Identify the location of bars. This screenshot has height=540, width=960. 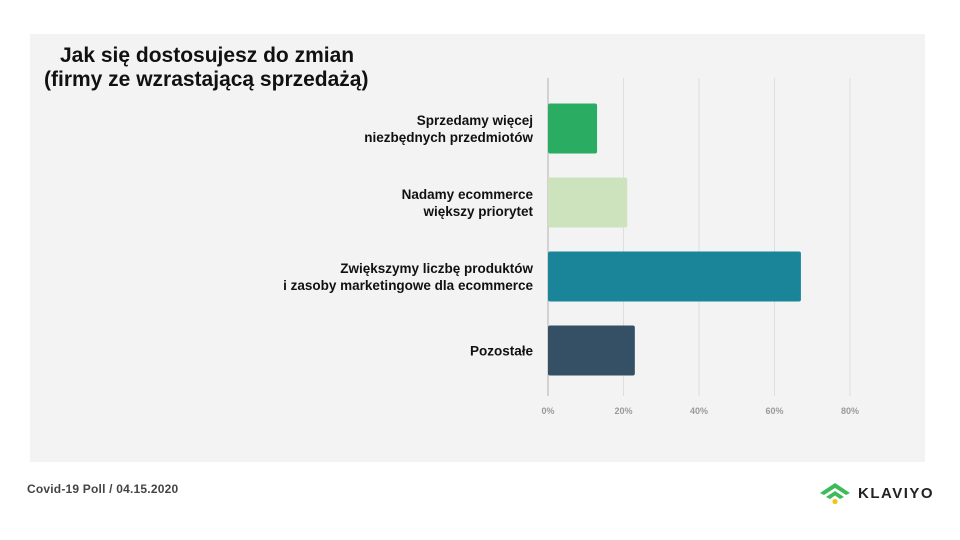
(674, 239).